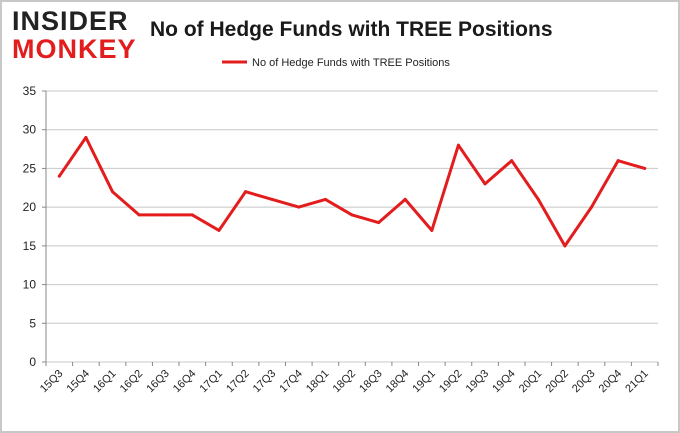 This screenshot has width=680, height=433. Describe the element at coordinates (451, 382) in the screenshot. I see `x-tick-label: 19Q2` at that location.